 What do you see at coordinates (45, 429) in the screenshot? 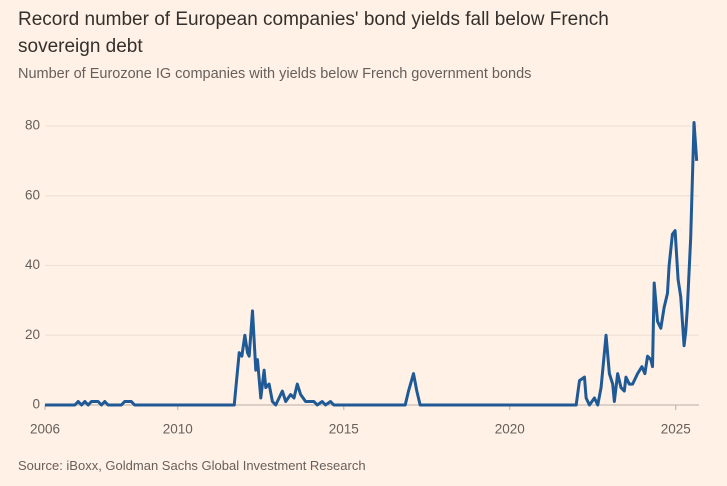
I see `x-tick-label: 2006` at bounding box center [45, 429].